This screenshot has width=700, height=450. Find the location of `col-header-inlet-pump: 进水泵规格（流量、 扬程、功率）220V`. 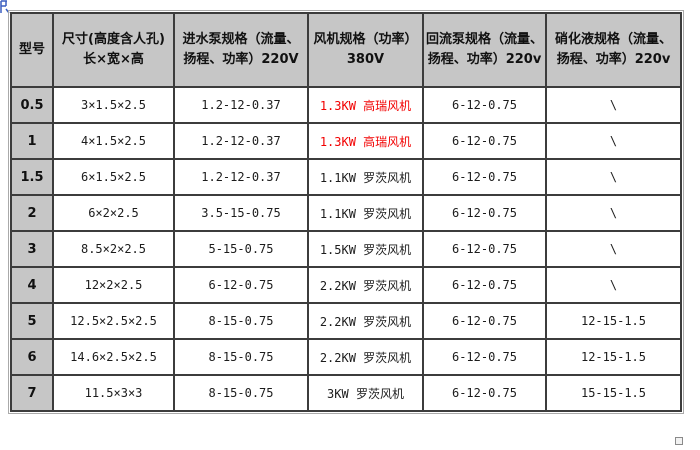

col-header-inlet-pump: 进水泵规格（流量、 扬程、功率）220V is located at coordinates (241, 50).